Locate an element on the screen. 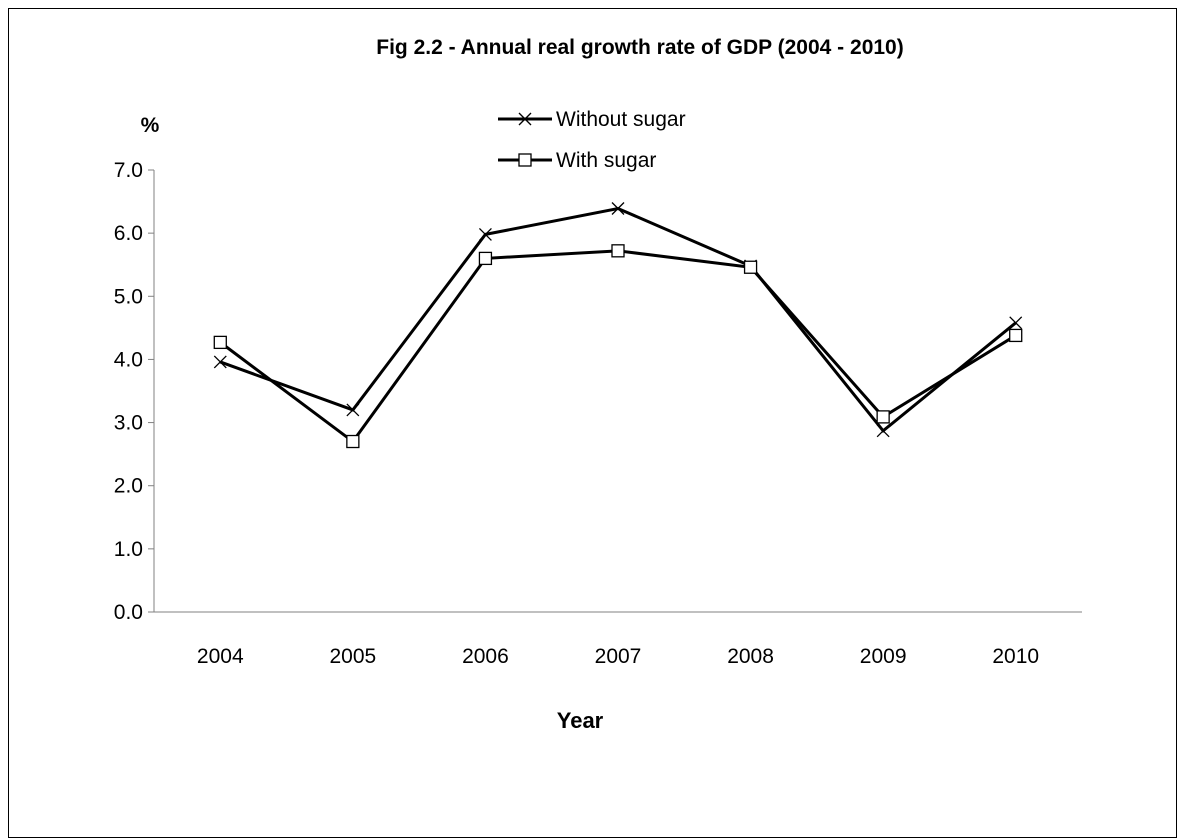  legend-item-with-sugar: With sugar is located at coordinates (577, 160).